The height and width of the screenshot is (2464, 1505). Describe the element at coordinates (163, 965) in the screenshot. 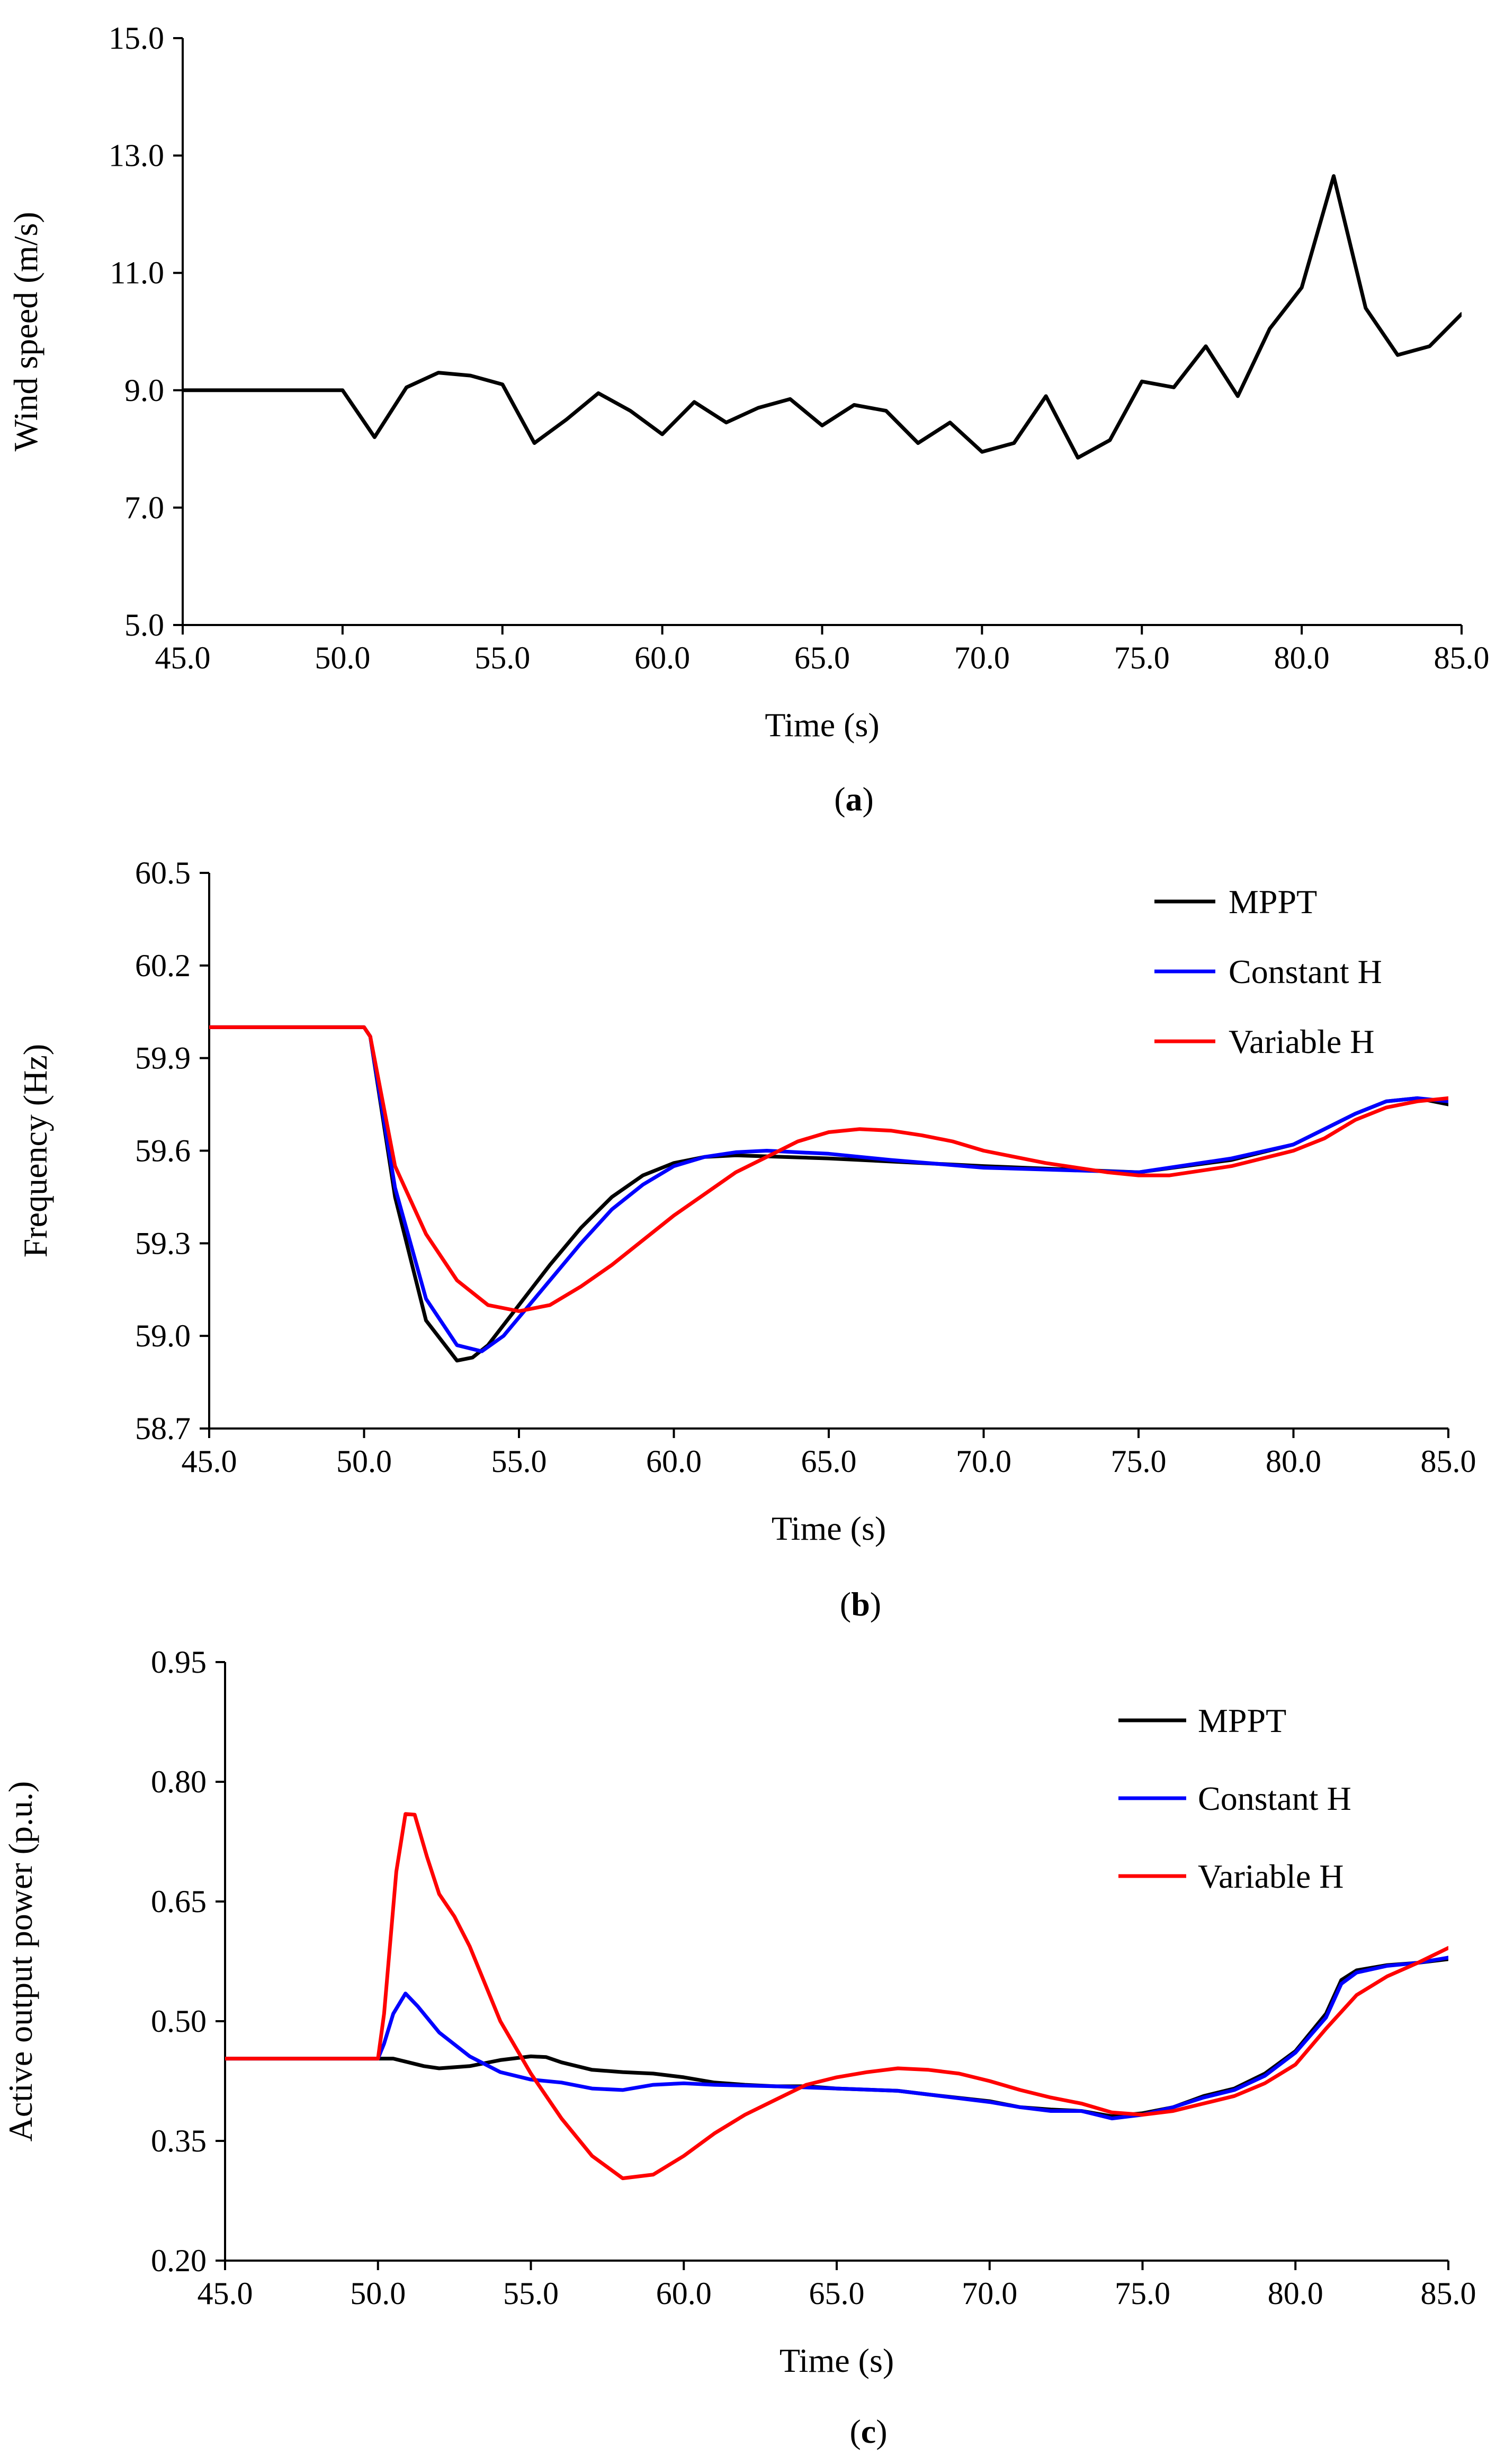

I see `y-tick-label: 60.2` at that location.